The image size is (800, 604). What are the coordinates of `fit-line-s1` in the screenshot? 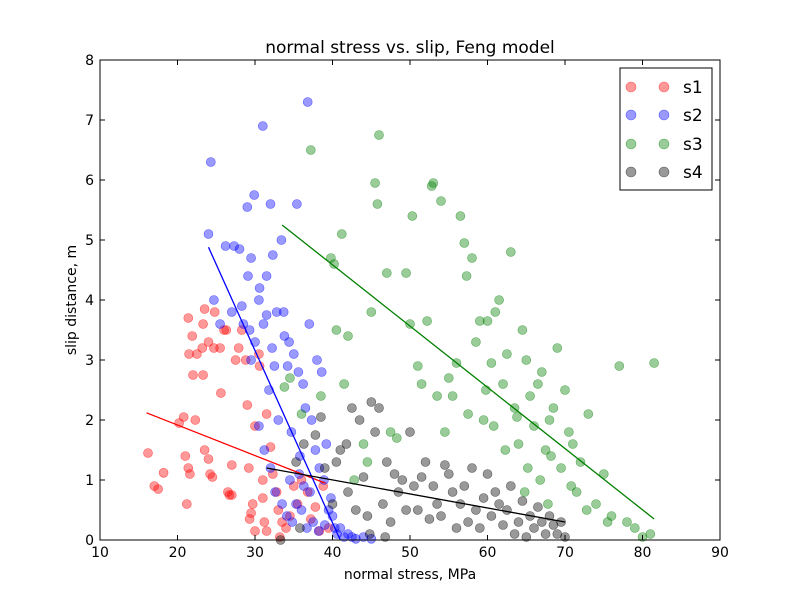 It's located at (235, 448).